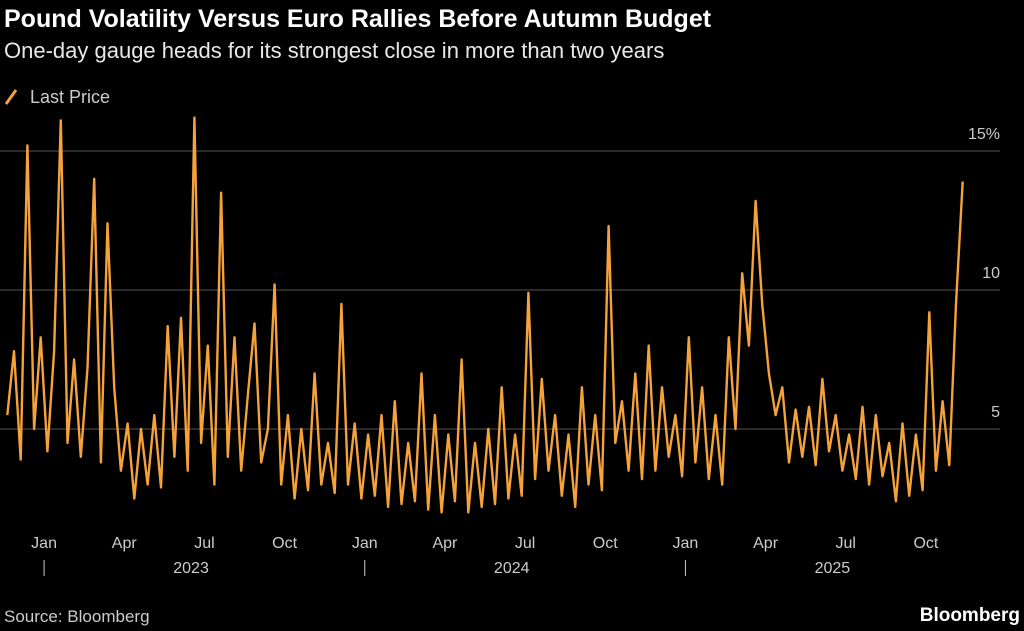 The height and width of the screenshot is (631, 1024). Describe the element at coordinates (11, 97) in the screenshot. I see `legend-icon` at that location.